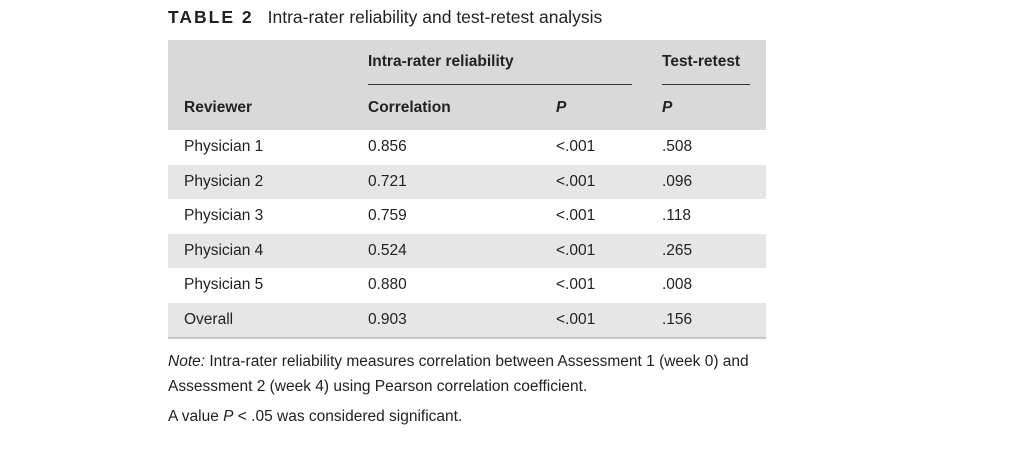 The image size is (1024, 464). Describe the element at coordinates (561, 107) in the screenshot. I see `column-header-p-intra: P` at that location.